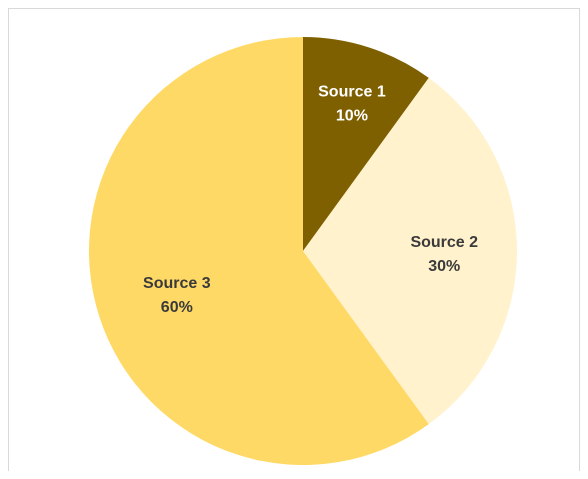  What do you see at coordinates (444, 242) in the screenshot?
I see `data-label-category: Source 2` at bounding box center [444, 242].